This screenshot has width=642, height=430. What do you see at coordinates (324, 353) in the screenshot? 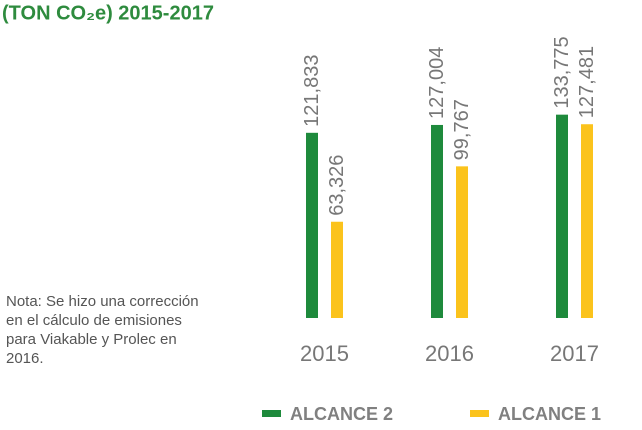
I see `x-tick-label: 2015` at bounding box center [324, 353].